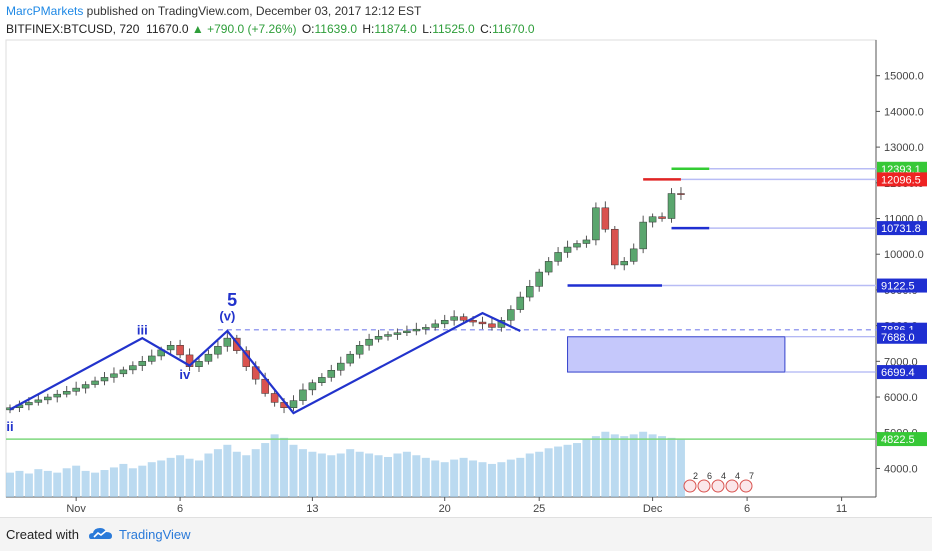 The width and height of the screenshot is (932, 551). Describe the element at coordinates (45, 11) in the screenshot. I see `author-link: MarcPMarkets` at that location.